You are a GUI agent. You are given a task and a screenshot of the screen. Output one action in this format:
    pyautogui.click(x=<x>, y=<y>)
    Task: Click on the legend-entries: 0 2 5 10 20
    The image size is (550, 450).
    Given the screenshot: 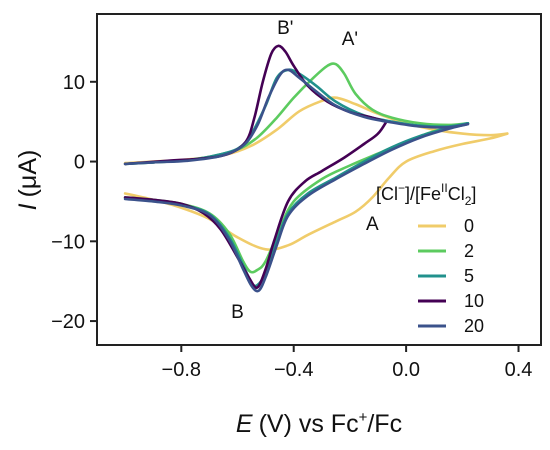 What is the action you would take?
    pyautogui.click(x=451, y=276)
    